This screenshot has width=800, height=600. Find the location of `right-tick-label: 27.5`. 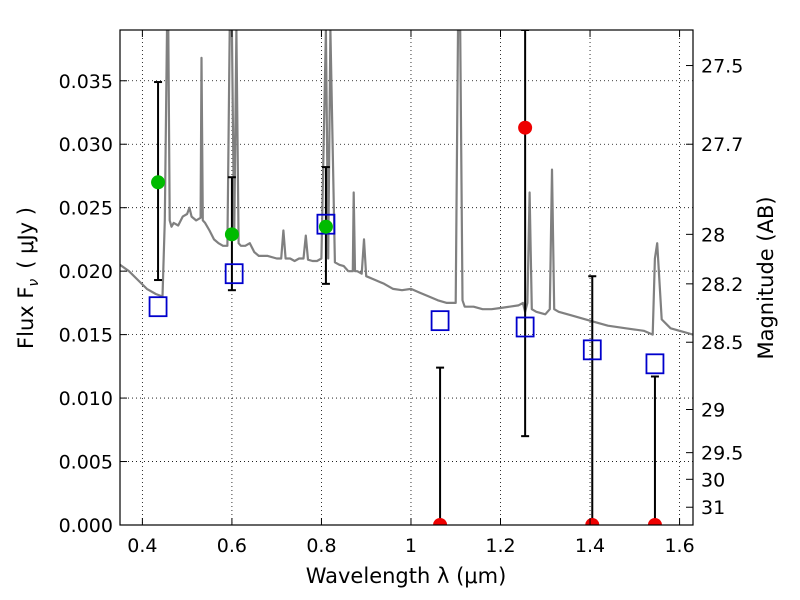

right-tick-label: 27.5 is located at coordinates (722, 67).